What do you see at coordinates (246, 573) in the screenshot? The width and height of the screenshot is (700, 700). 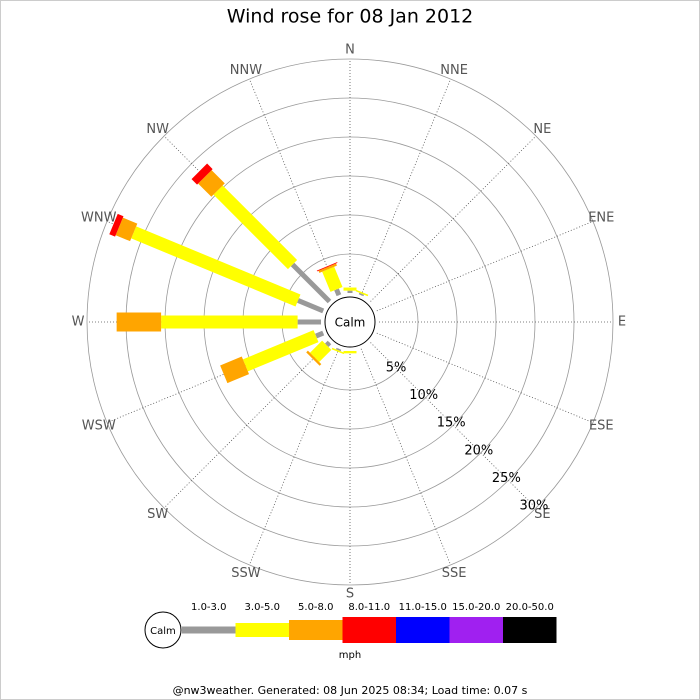 I see `direction-label: SSW` at bounding box center [246, 573].